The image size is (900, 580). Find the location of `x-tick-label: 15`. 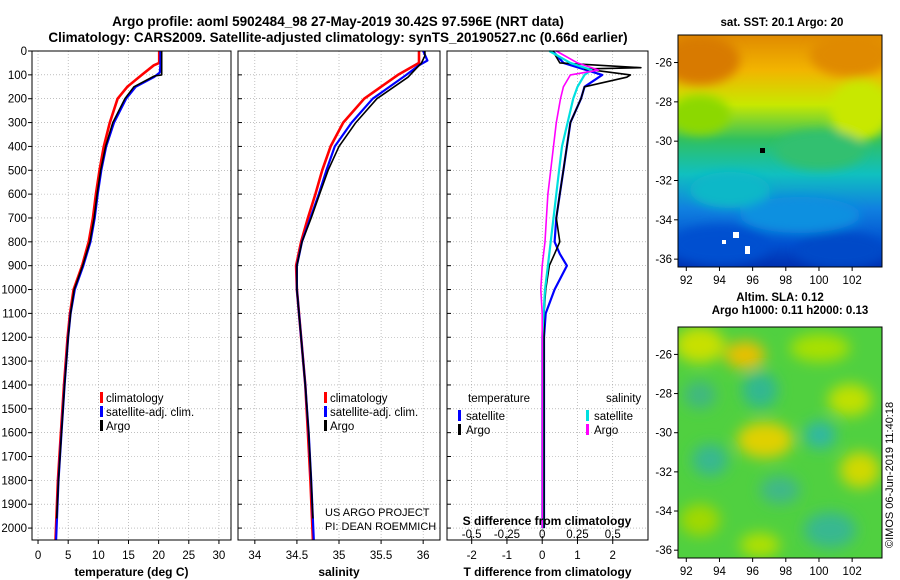

x-tick-label: 15 is located at coordinates (128, 556).